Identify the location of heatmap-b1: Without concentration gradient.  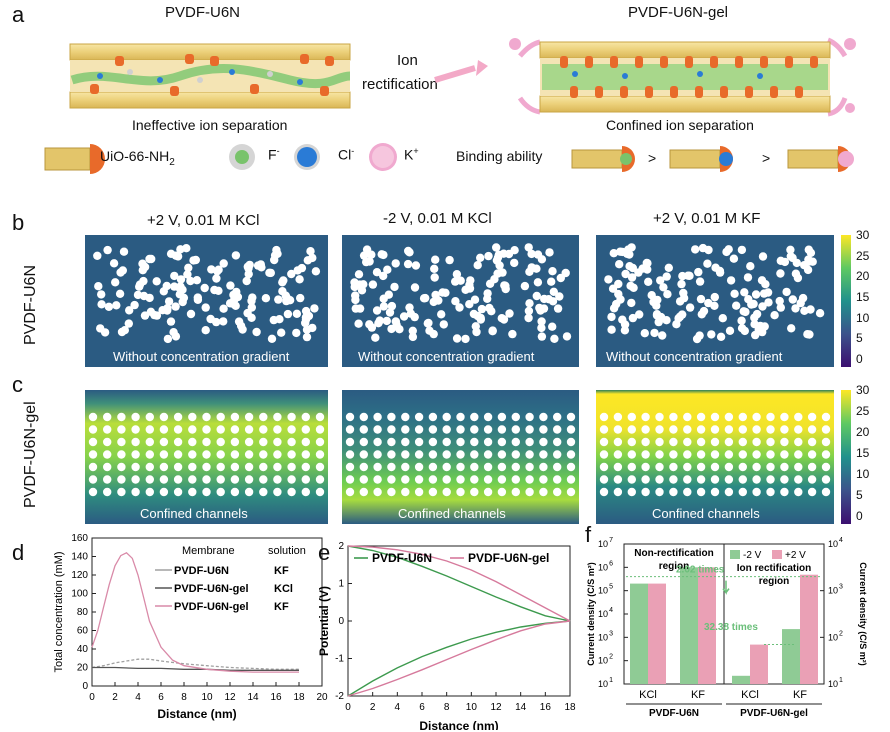
(206, 301).